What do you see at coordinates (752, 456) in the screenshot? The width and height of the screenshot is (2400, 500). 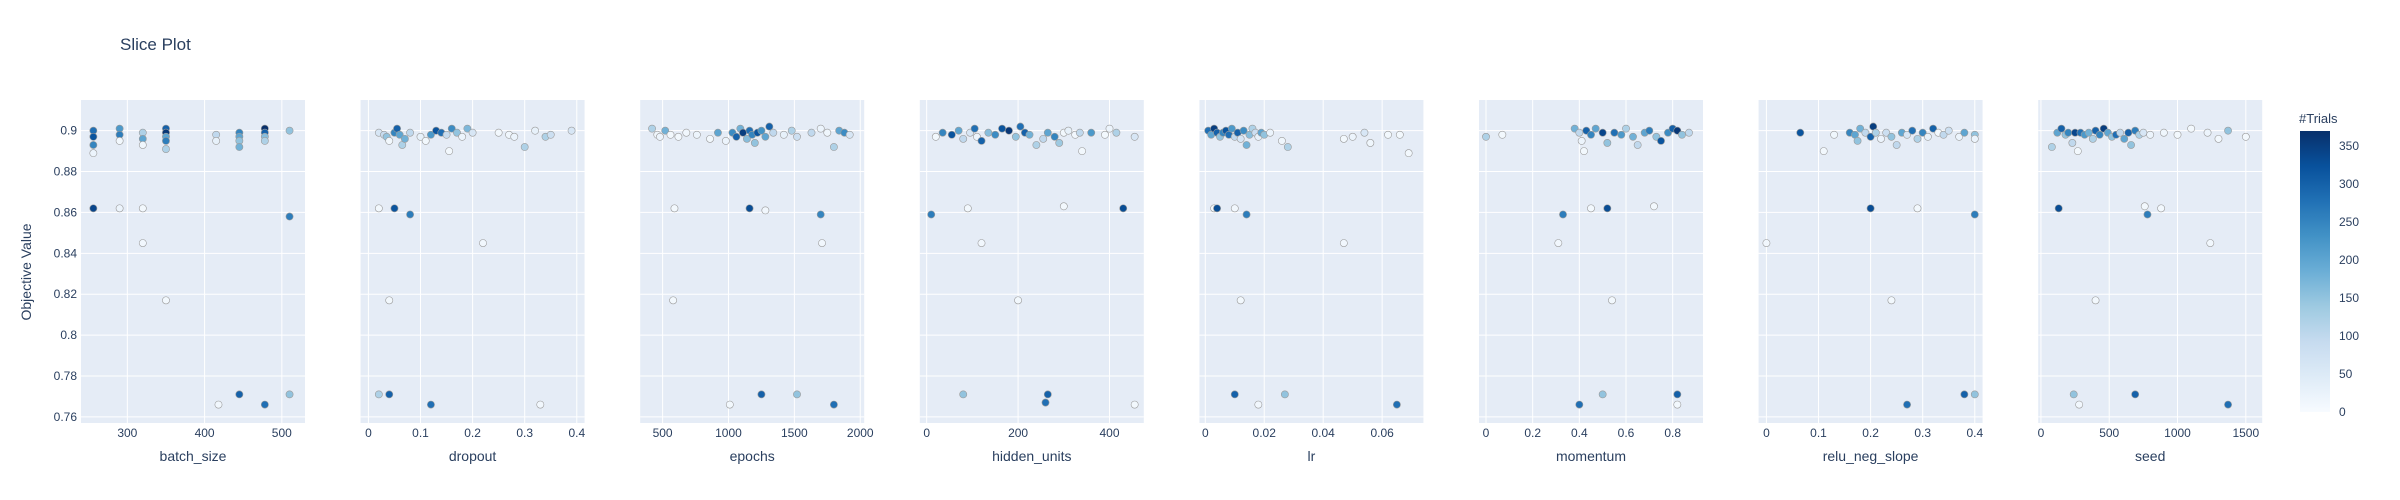 I see `x-axis-title: epochs` at bounding box center [752, 456].